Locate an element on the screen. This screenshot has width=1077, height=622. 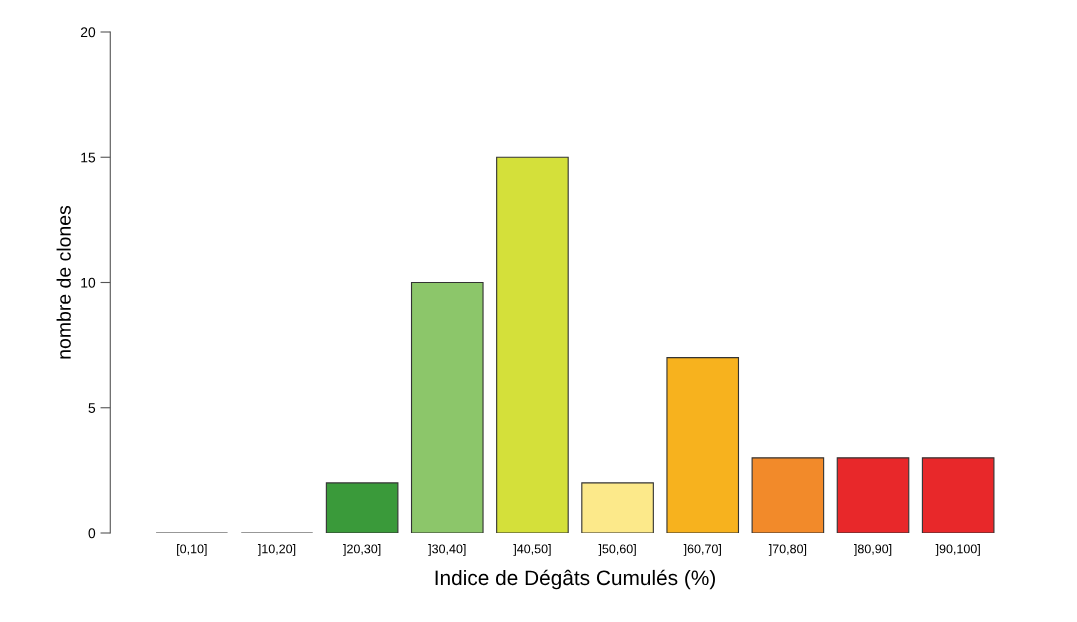
y-tick-label: 10 is located at coordinates (88, 282).